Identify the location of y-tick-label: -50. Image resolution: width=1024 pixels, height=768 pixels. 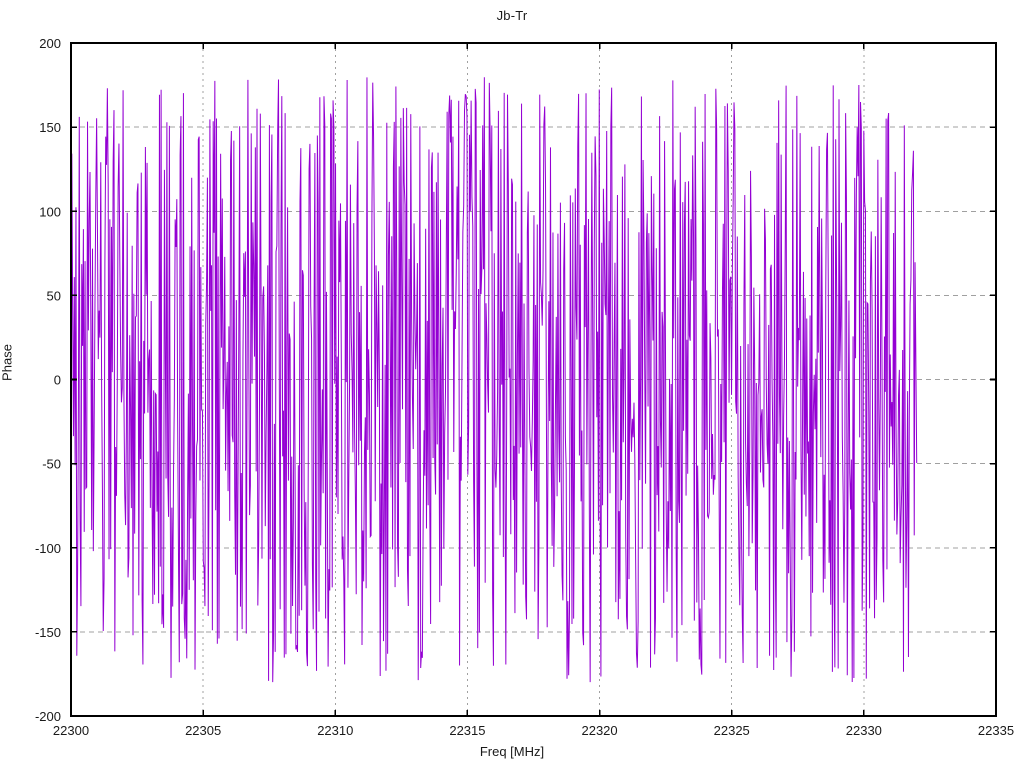
(51, 464).